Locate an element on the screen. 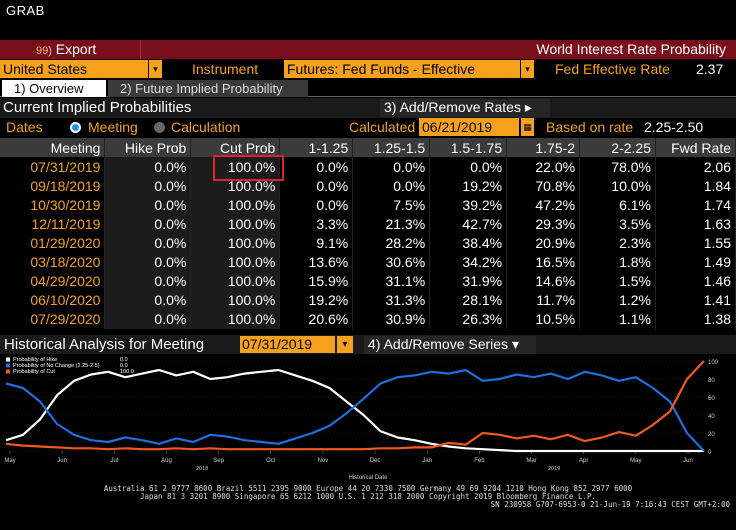 The width and height of the screenshot is (736, 530). add-remove-series-button: 4) Add/Remove Series ▾ is located at coordinates (450, 345).